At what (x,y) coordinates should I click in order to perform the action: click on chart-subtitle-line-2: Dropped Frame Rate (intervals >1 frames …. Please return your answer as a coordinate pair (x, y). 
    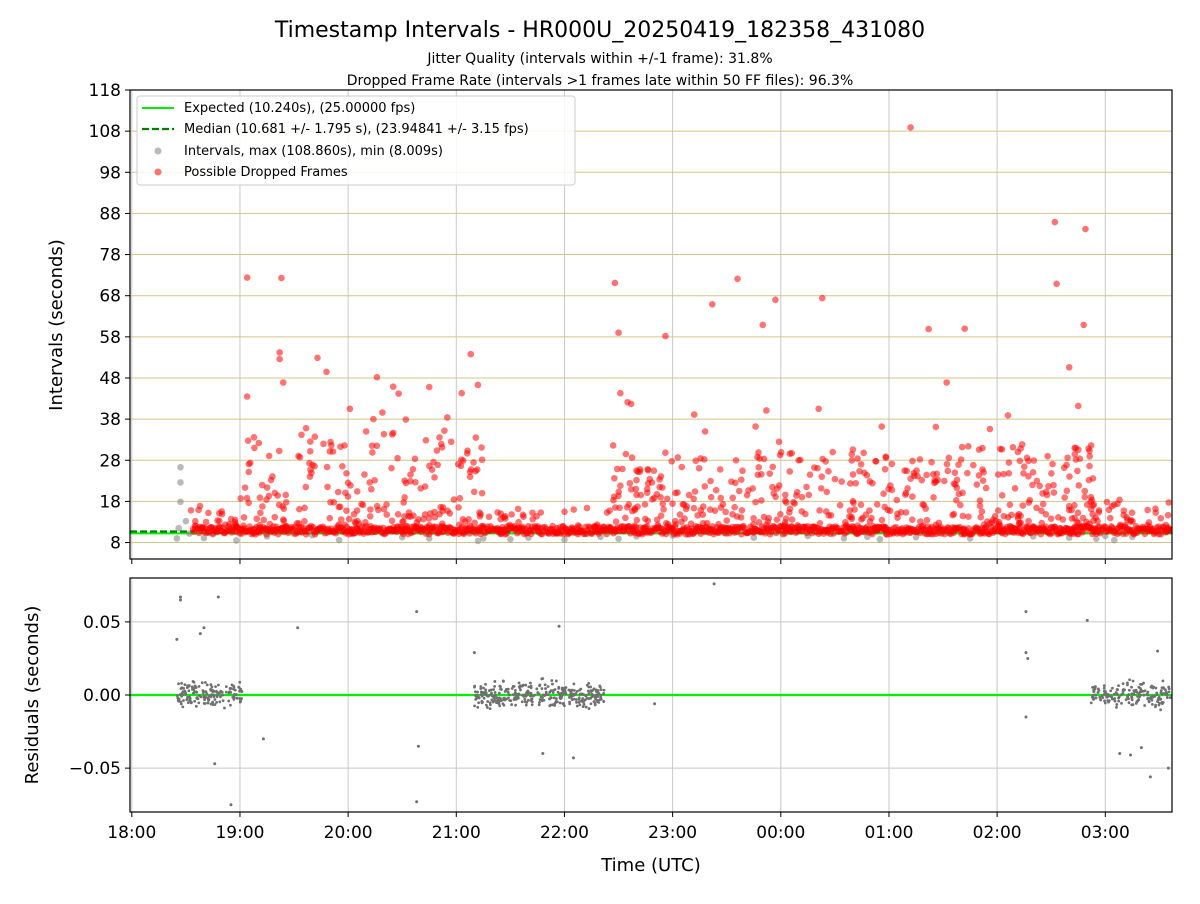
    Looking at the image, I should click on (600, 81).